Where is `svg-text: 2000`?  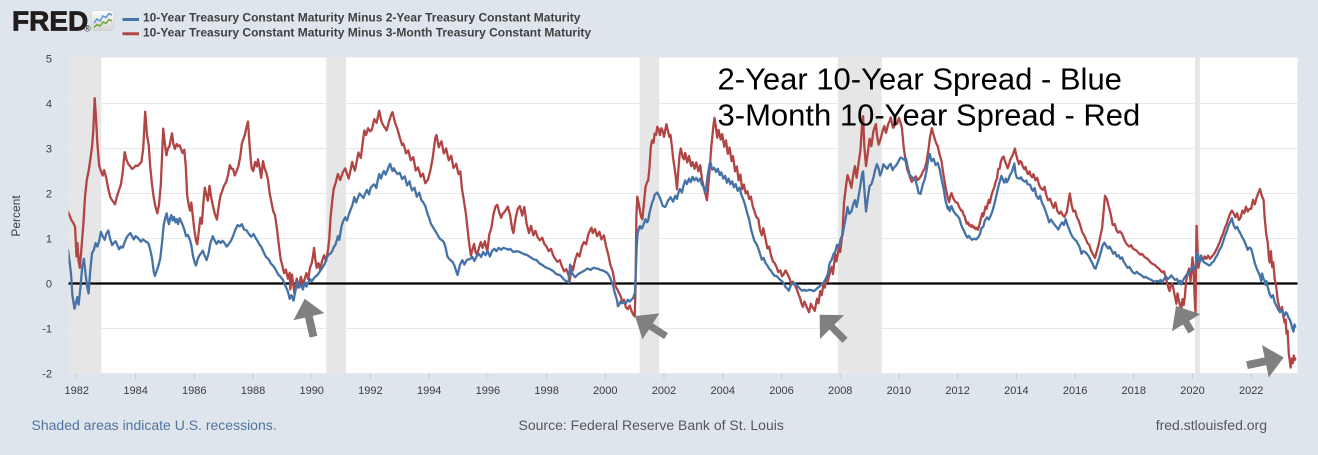
svg-text: 2000 is located at coordinates (605, 391).